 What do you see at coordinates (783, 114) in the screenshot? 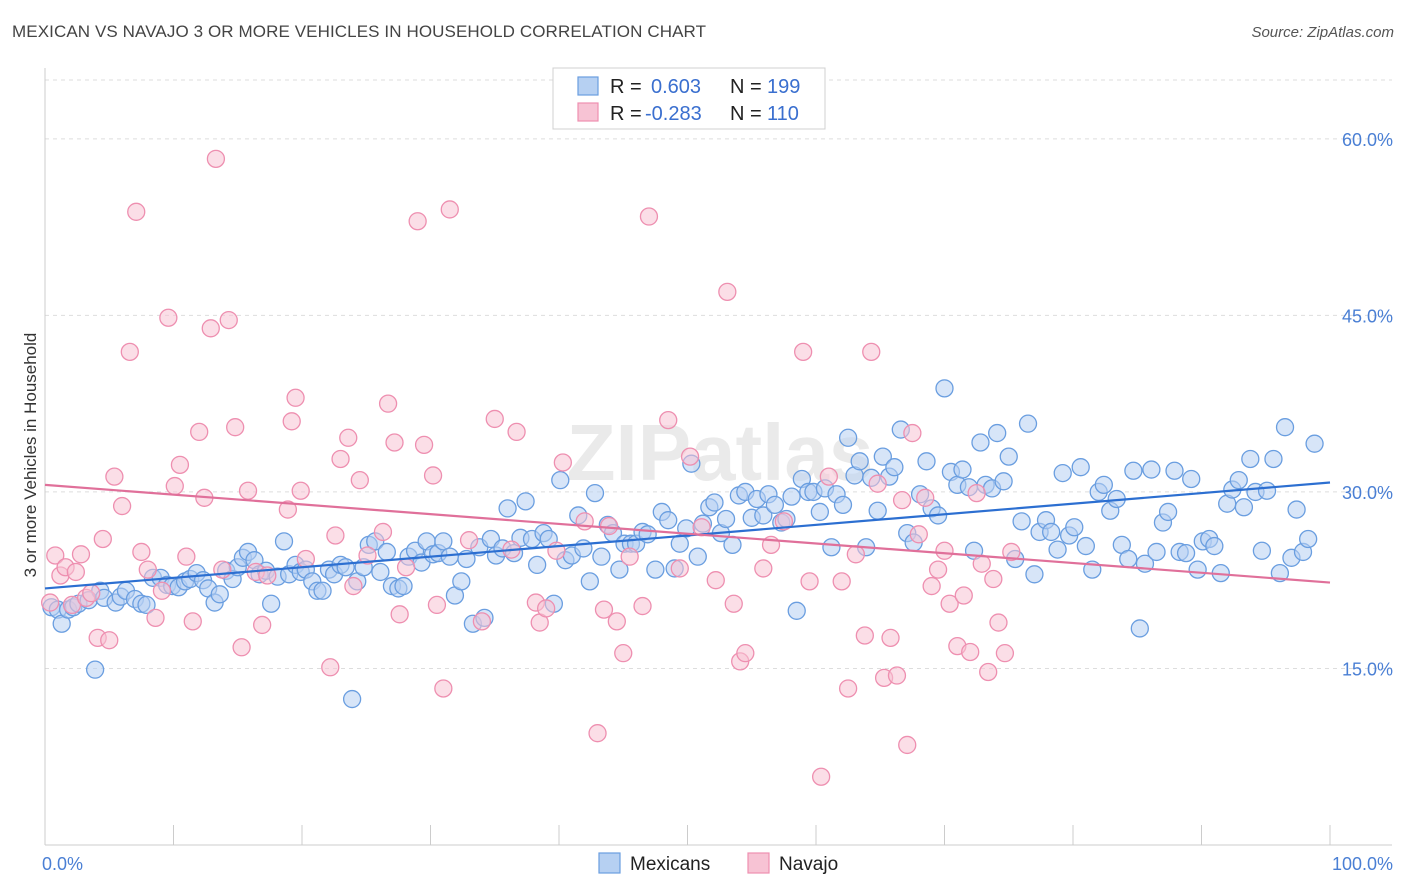
I see `legend-n-value-navajo: 110` at bounding box center [783, 114].